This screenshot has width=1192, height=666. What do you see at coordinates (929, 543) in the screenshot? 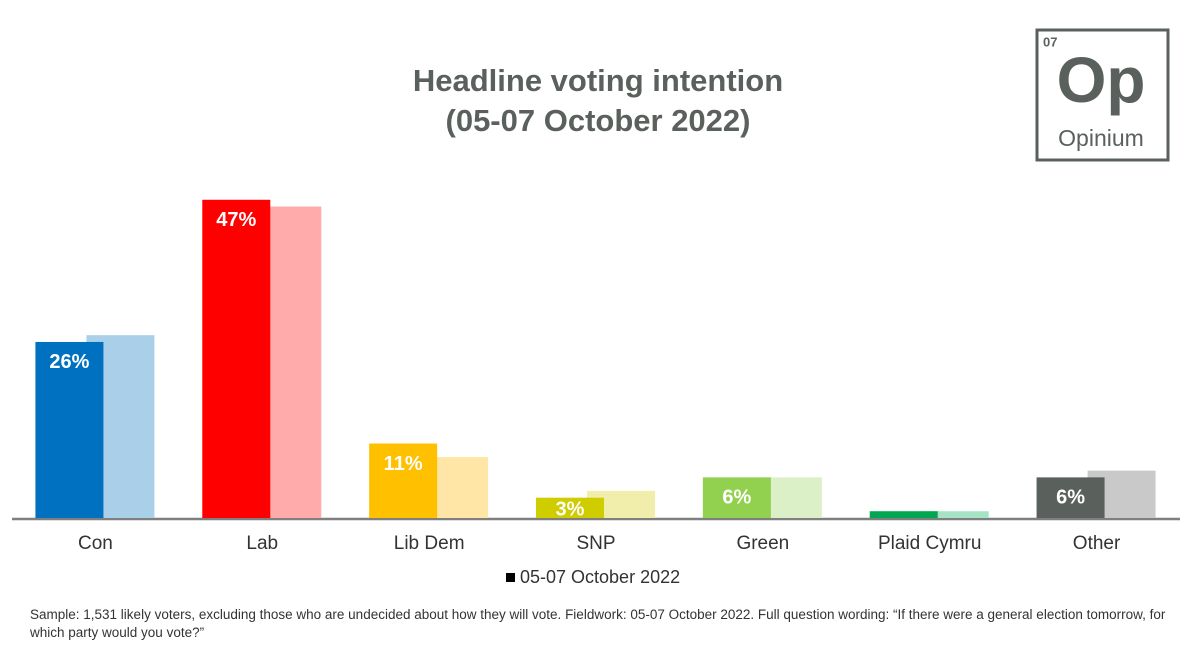
I see `x-tick-label: Plaid Cymru` at bounding box center [929, 543].